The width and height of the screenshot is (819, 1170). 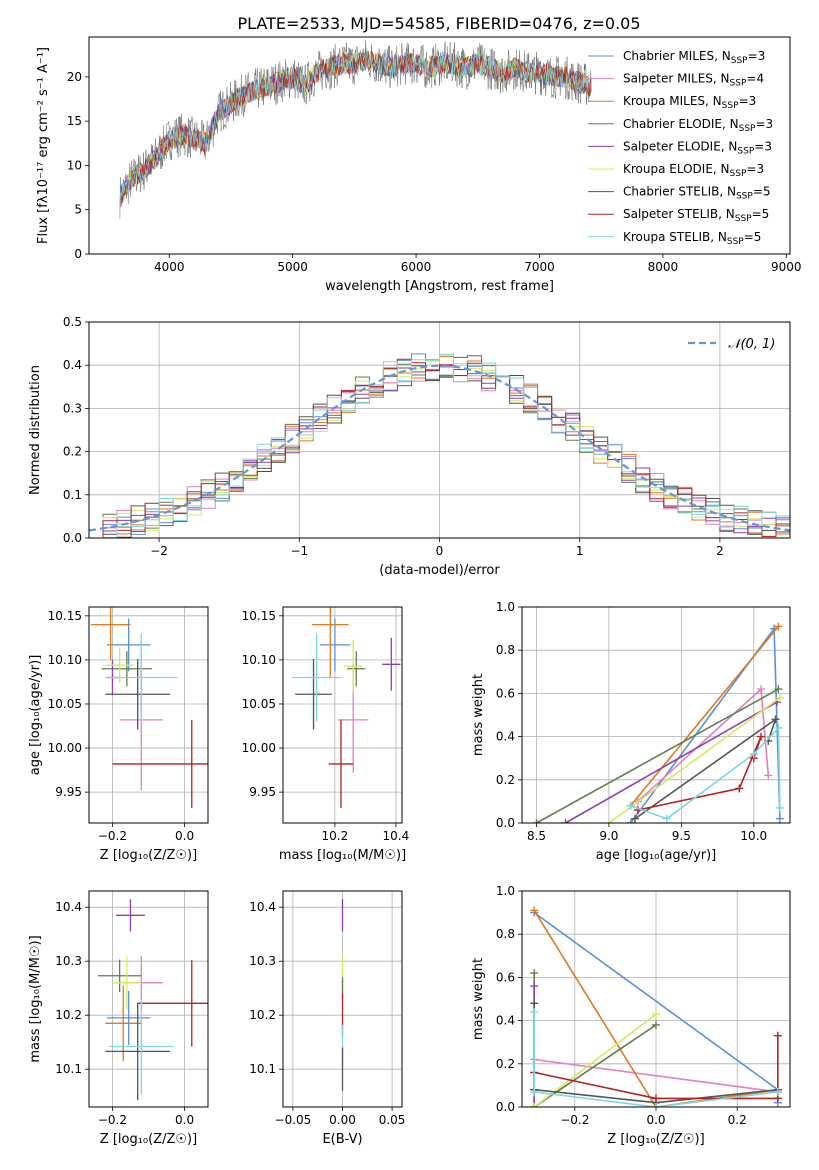 I want to click on x-tick-label: −0.05, so click(x=293, y=1120).